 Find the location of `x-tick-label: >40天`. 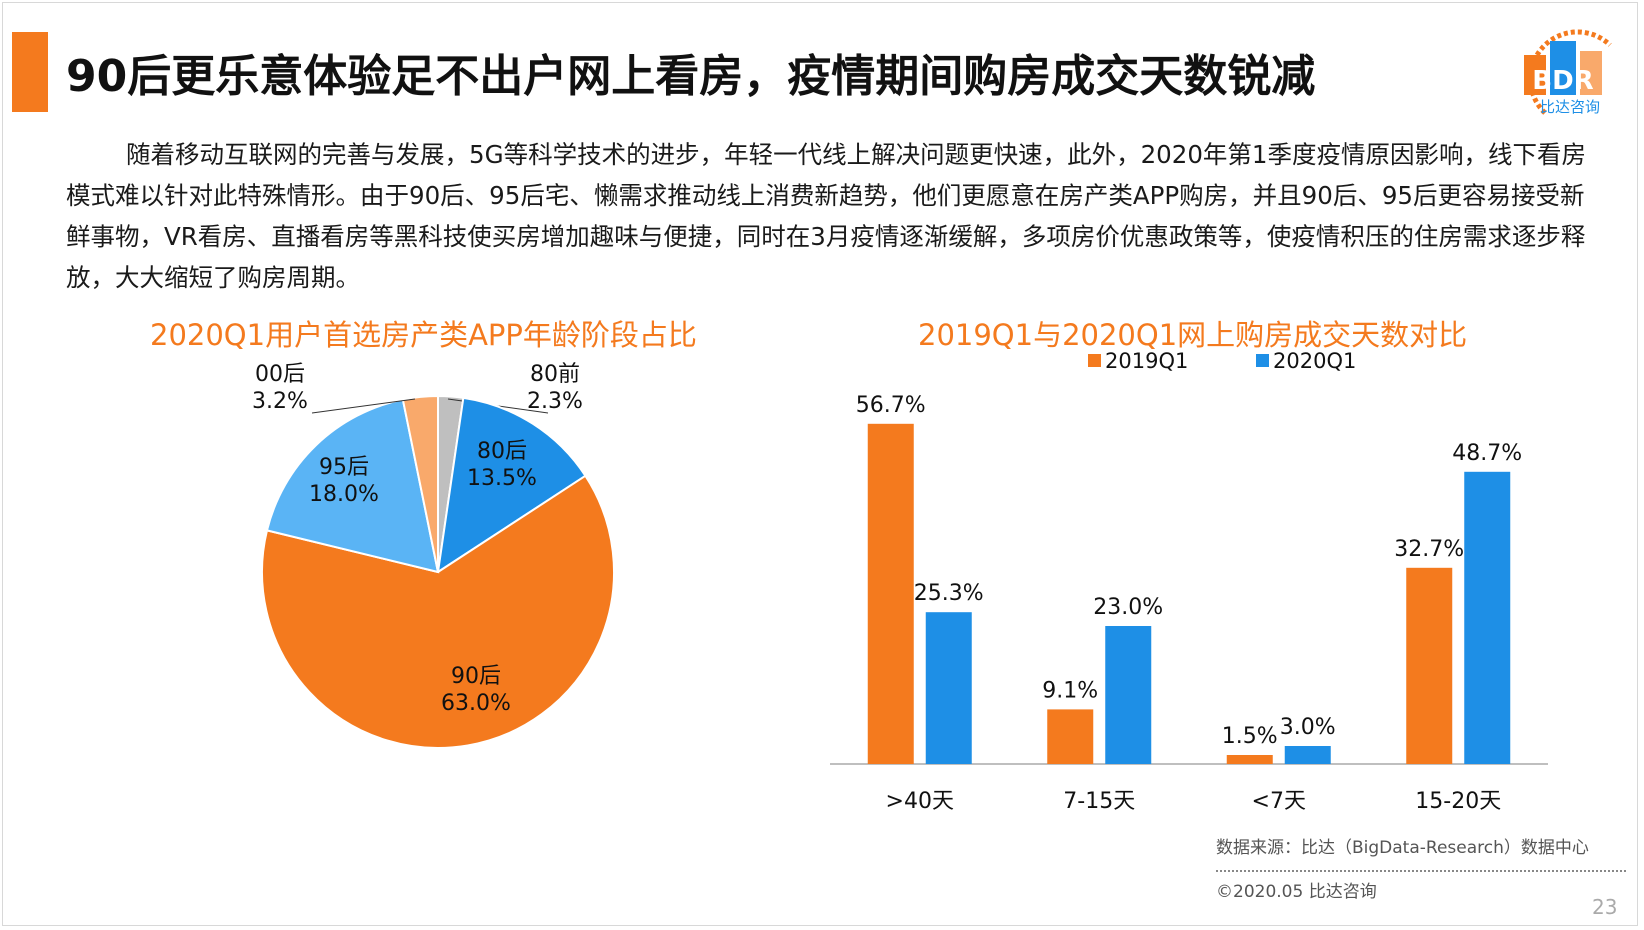

x-tick-label: >40天 is located at coordinates (920, 801).